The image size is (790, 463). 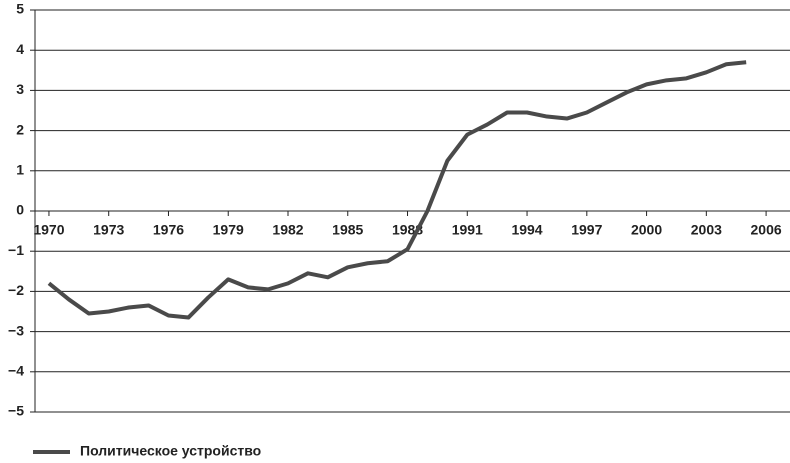 I want to click on legend-label: Политическое устройство, so click(x=170, y=451).